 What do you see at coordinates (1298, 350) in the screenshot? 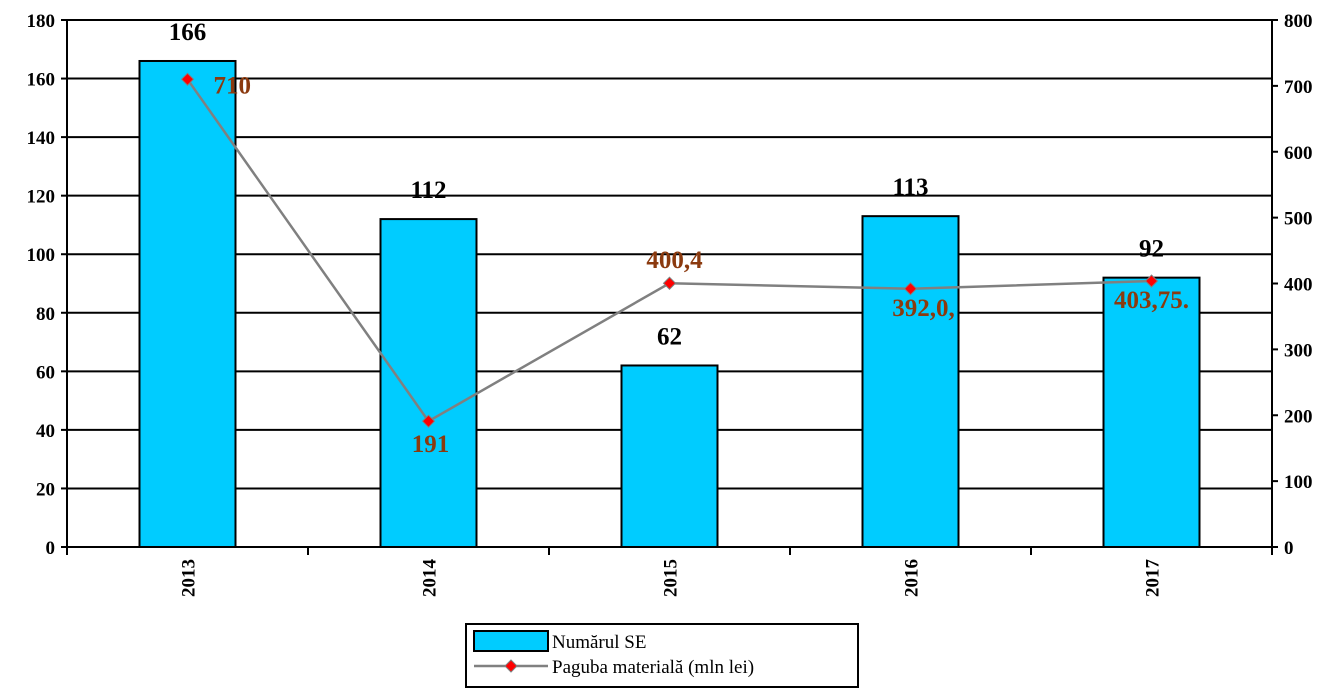
I see `right-tick-label-300: 300` at bounding box center [1298, 350].